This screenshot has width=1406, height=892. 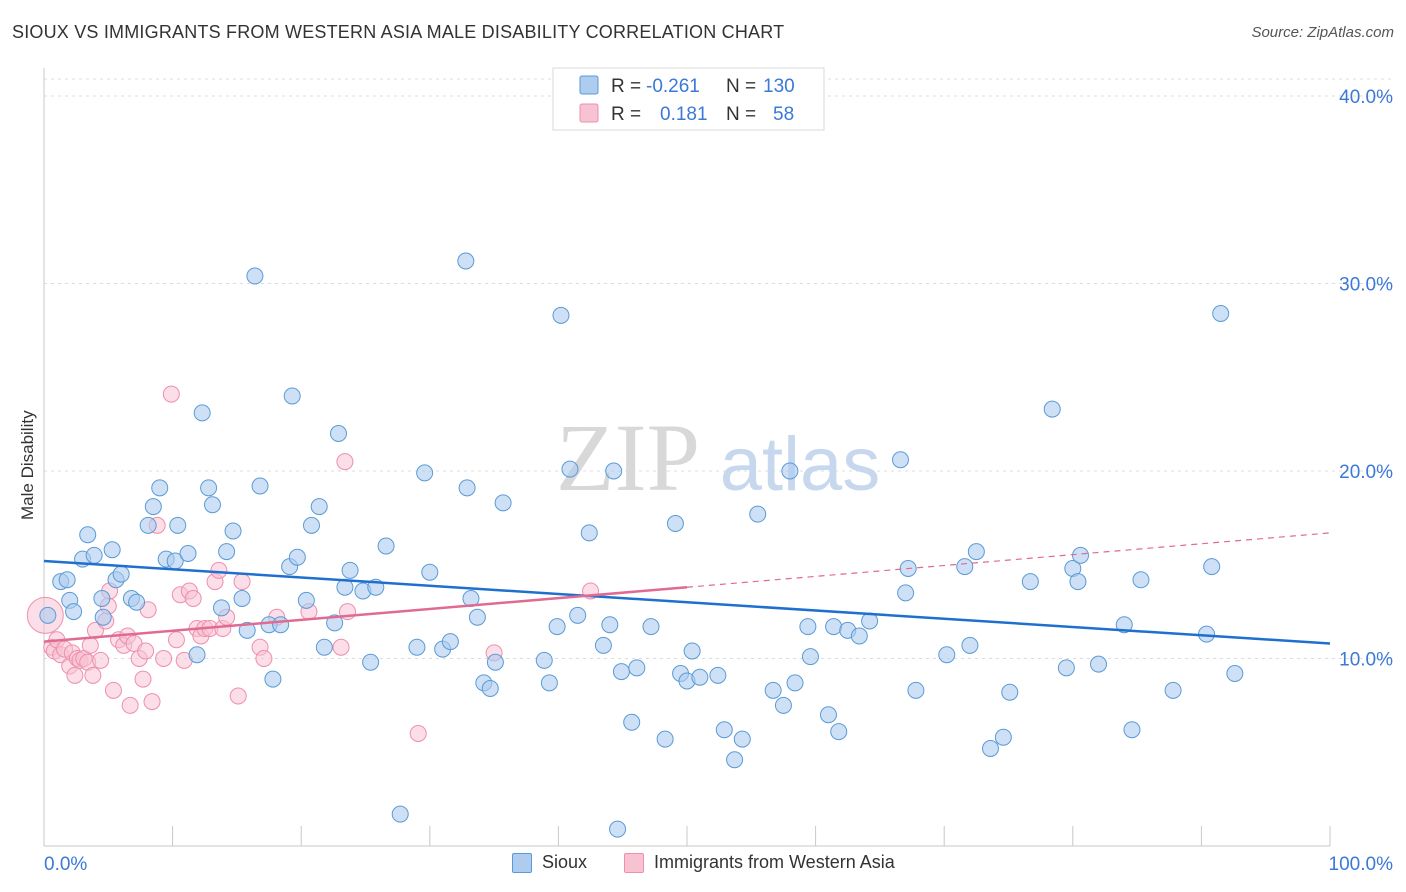 I want to click on trend-lines, so click(x=687, y=588).